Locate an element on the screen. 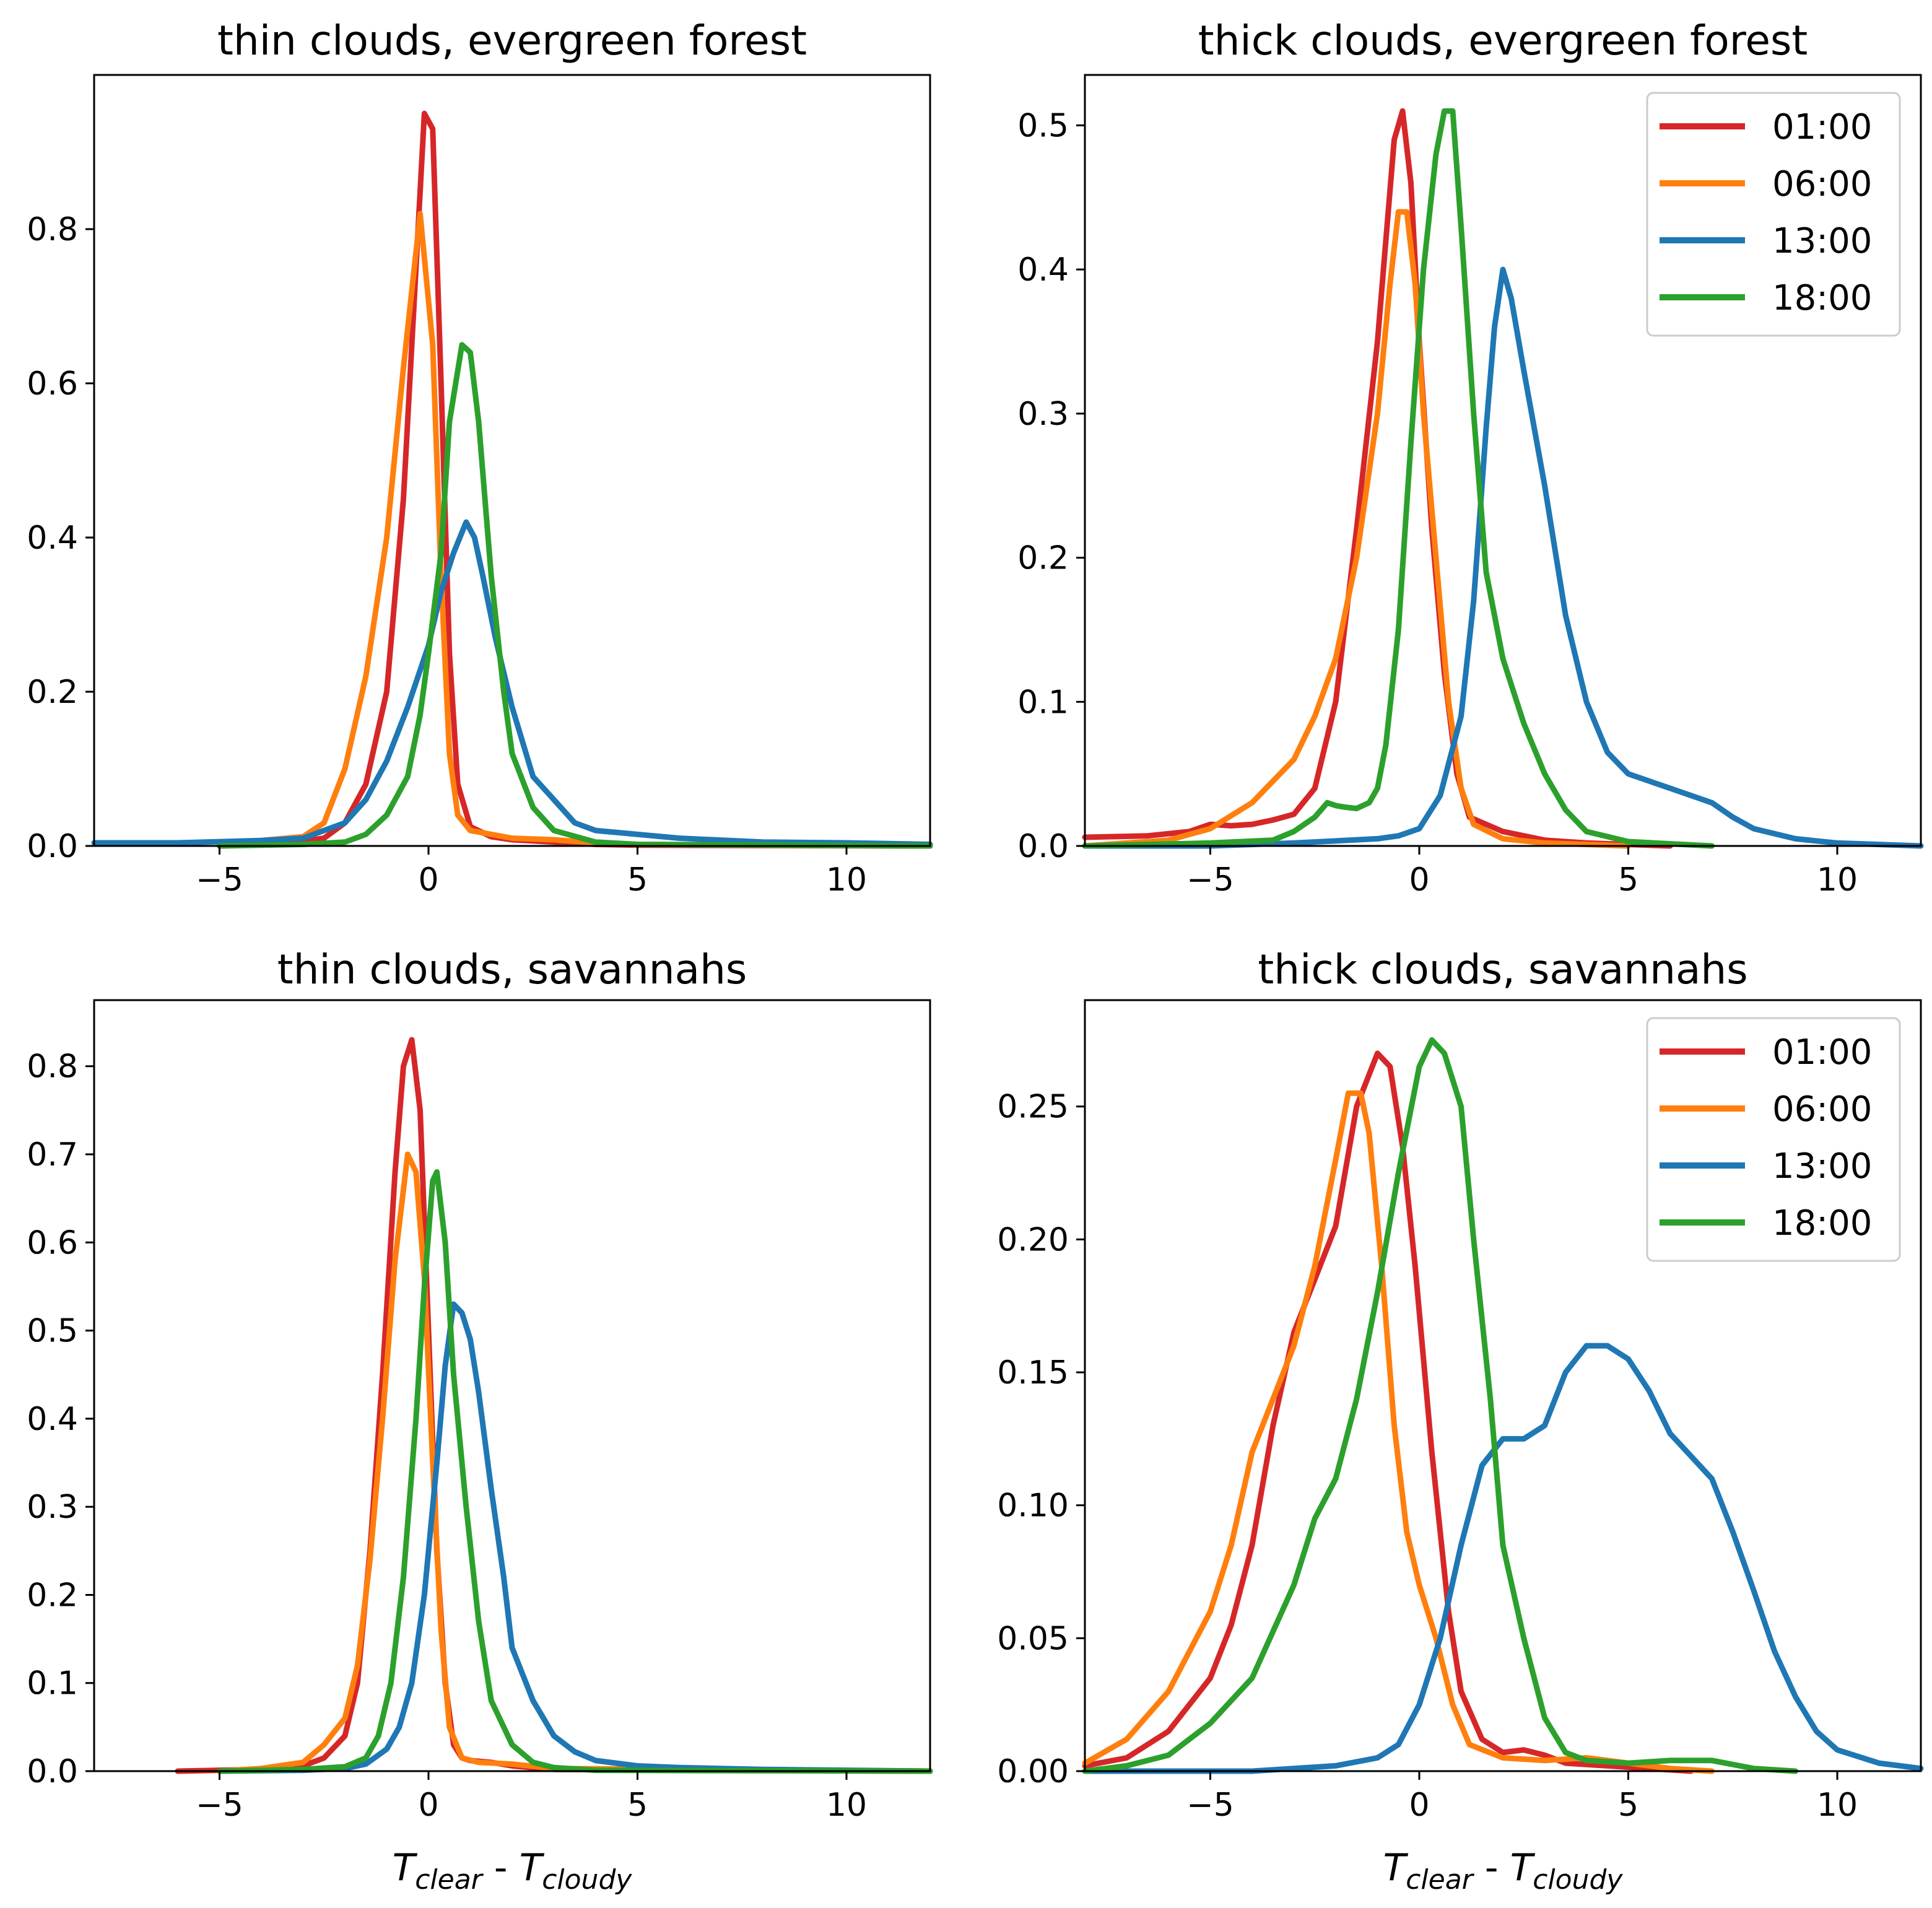 This screenshot has height=1908, width=1932. panel-title: thin clouds, savannahs is located at coordinates (512, 969).